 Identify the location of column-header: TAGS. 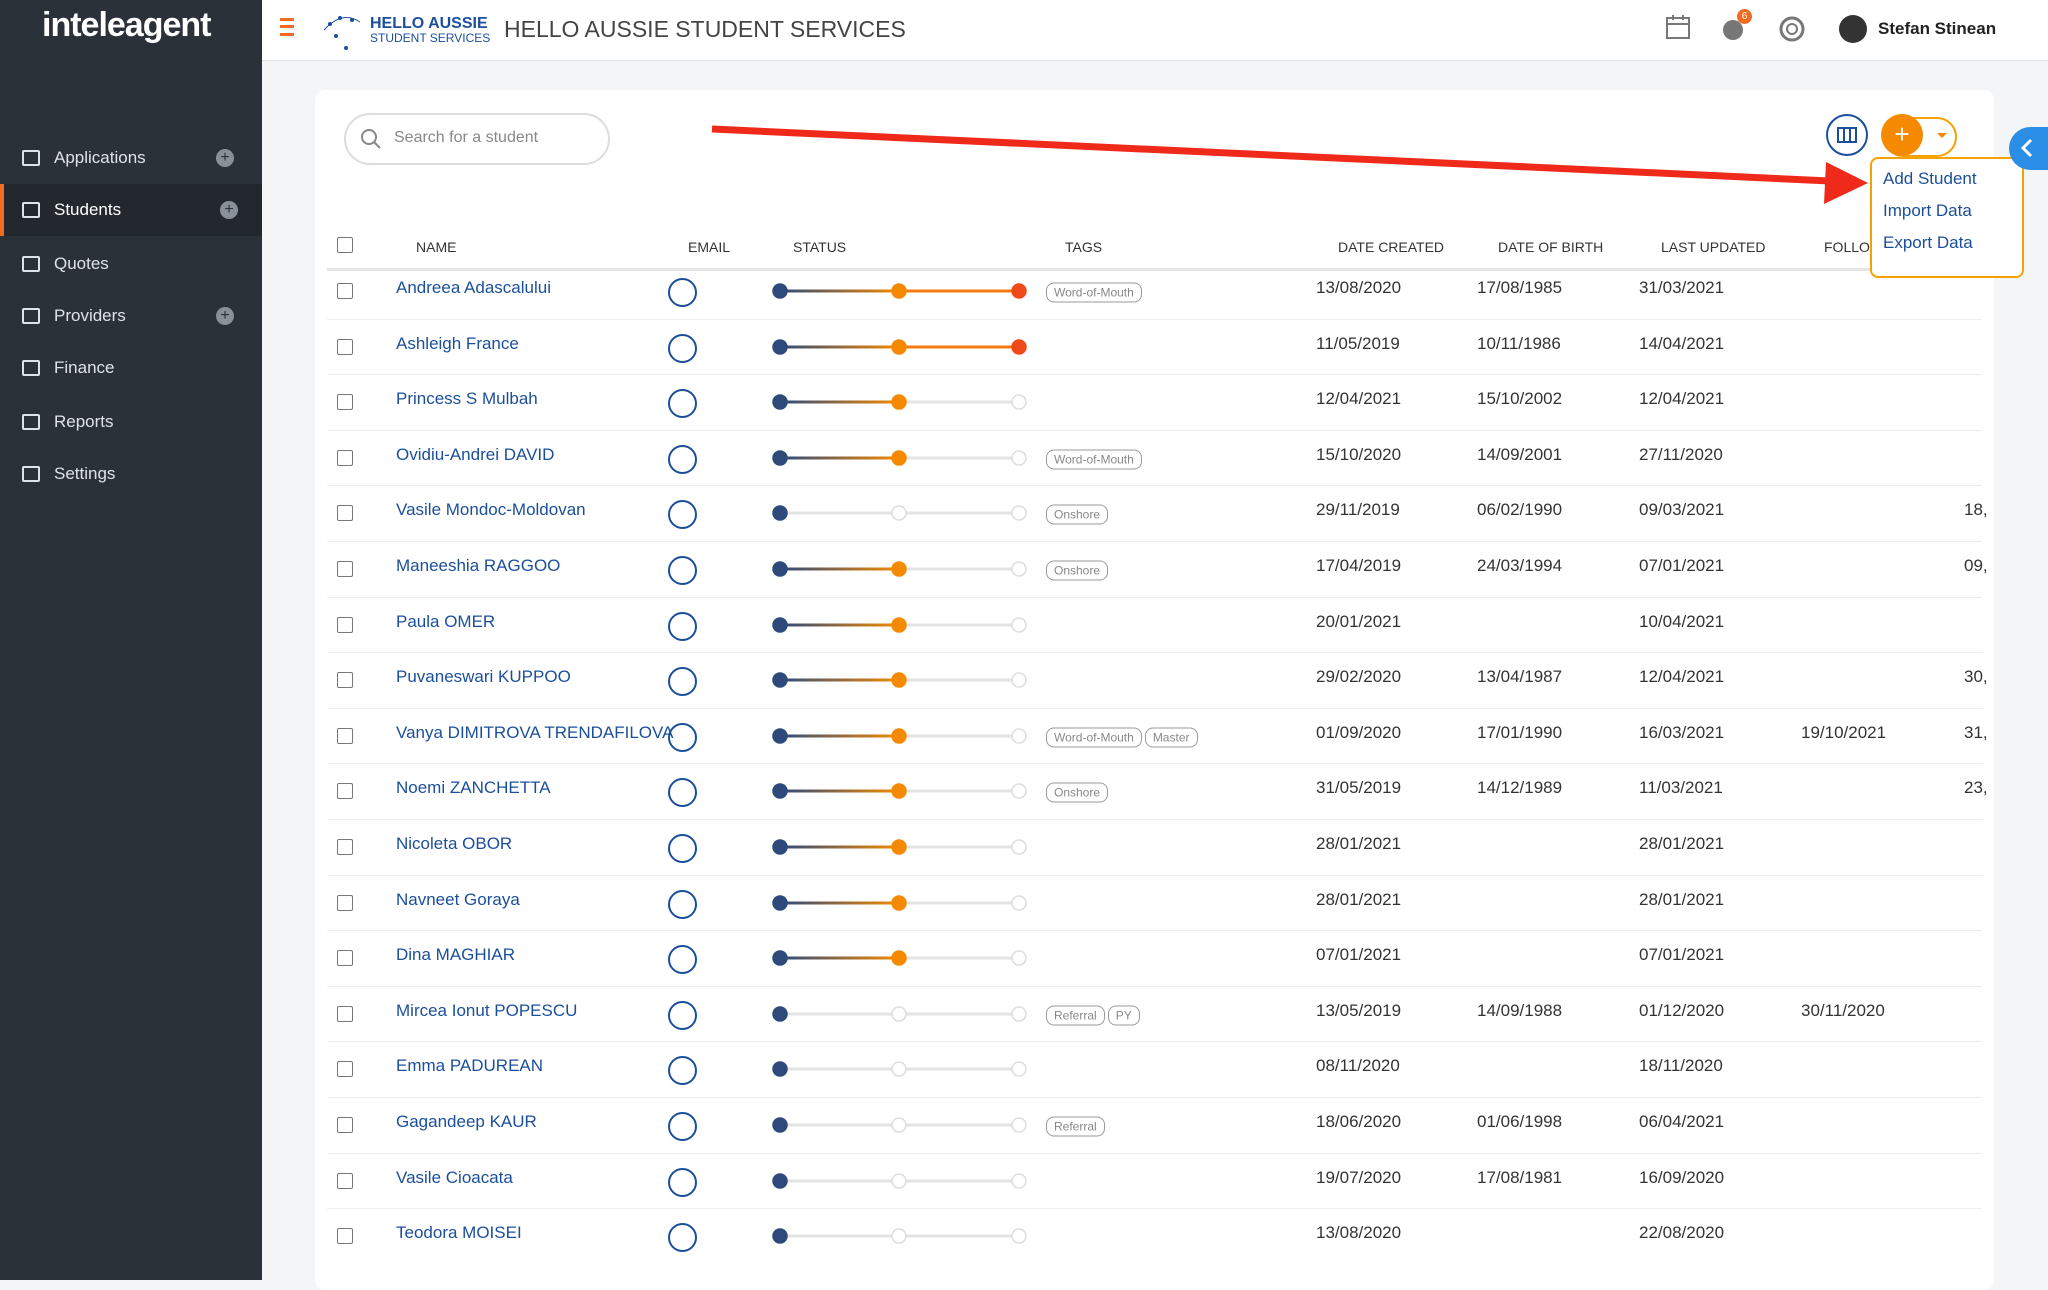
(1084, 247).